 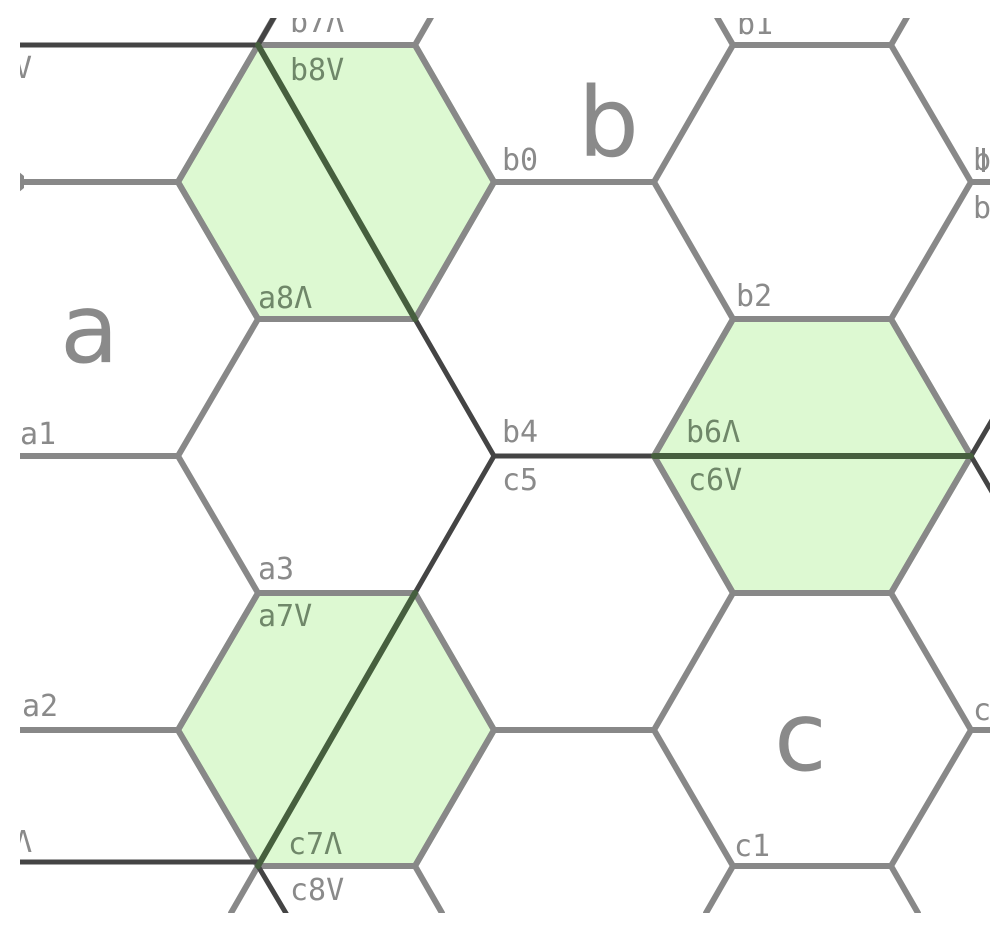 I want to click on label-right-b-bottom: b, so click(x=982, y=208).